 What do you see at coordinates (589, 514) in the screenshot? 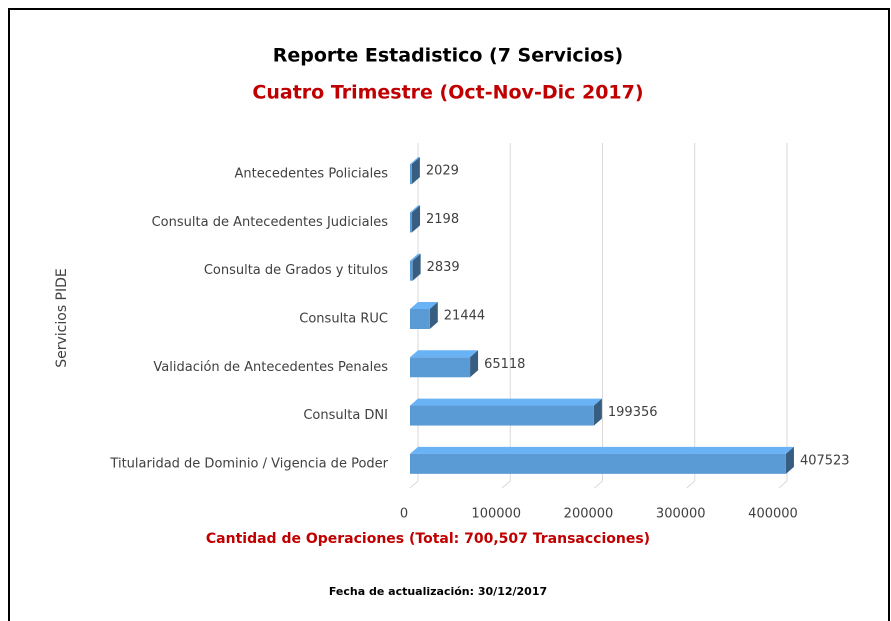
I see `x-tick-label: 200000` at bounding box center [589, 514].